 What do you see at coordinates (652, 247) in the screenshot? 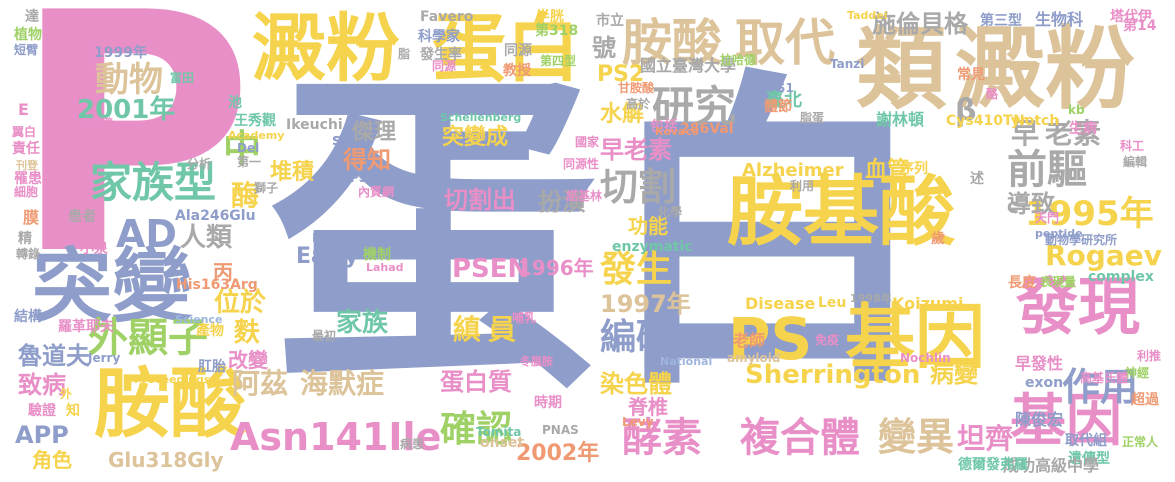
I see `word-155: enzymatic` at bounding box center [652, 247].